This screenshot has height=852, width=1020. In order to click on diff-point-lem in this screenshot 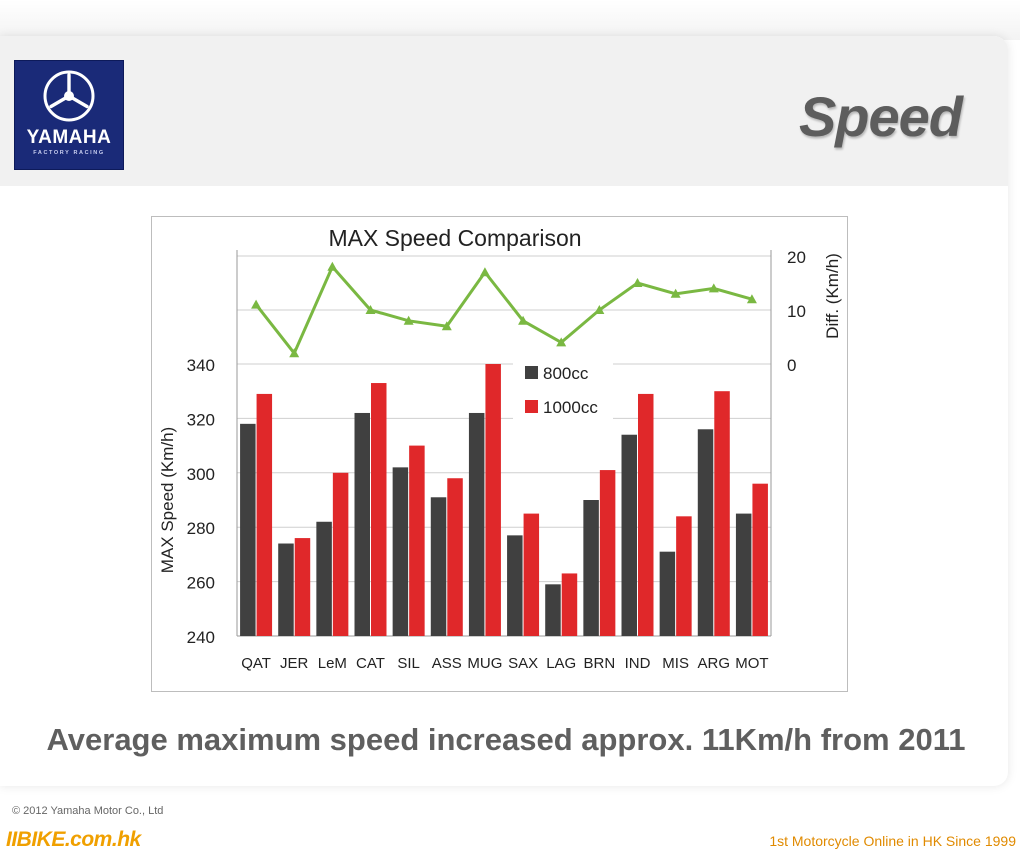, I will do `click(332, 266)`.